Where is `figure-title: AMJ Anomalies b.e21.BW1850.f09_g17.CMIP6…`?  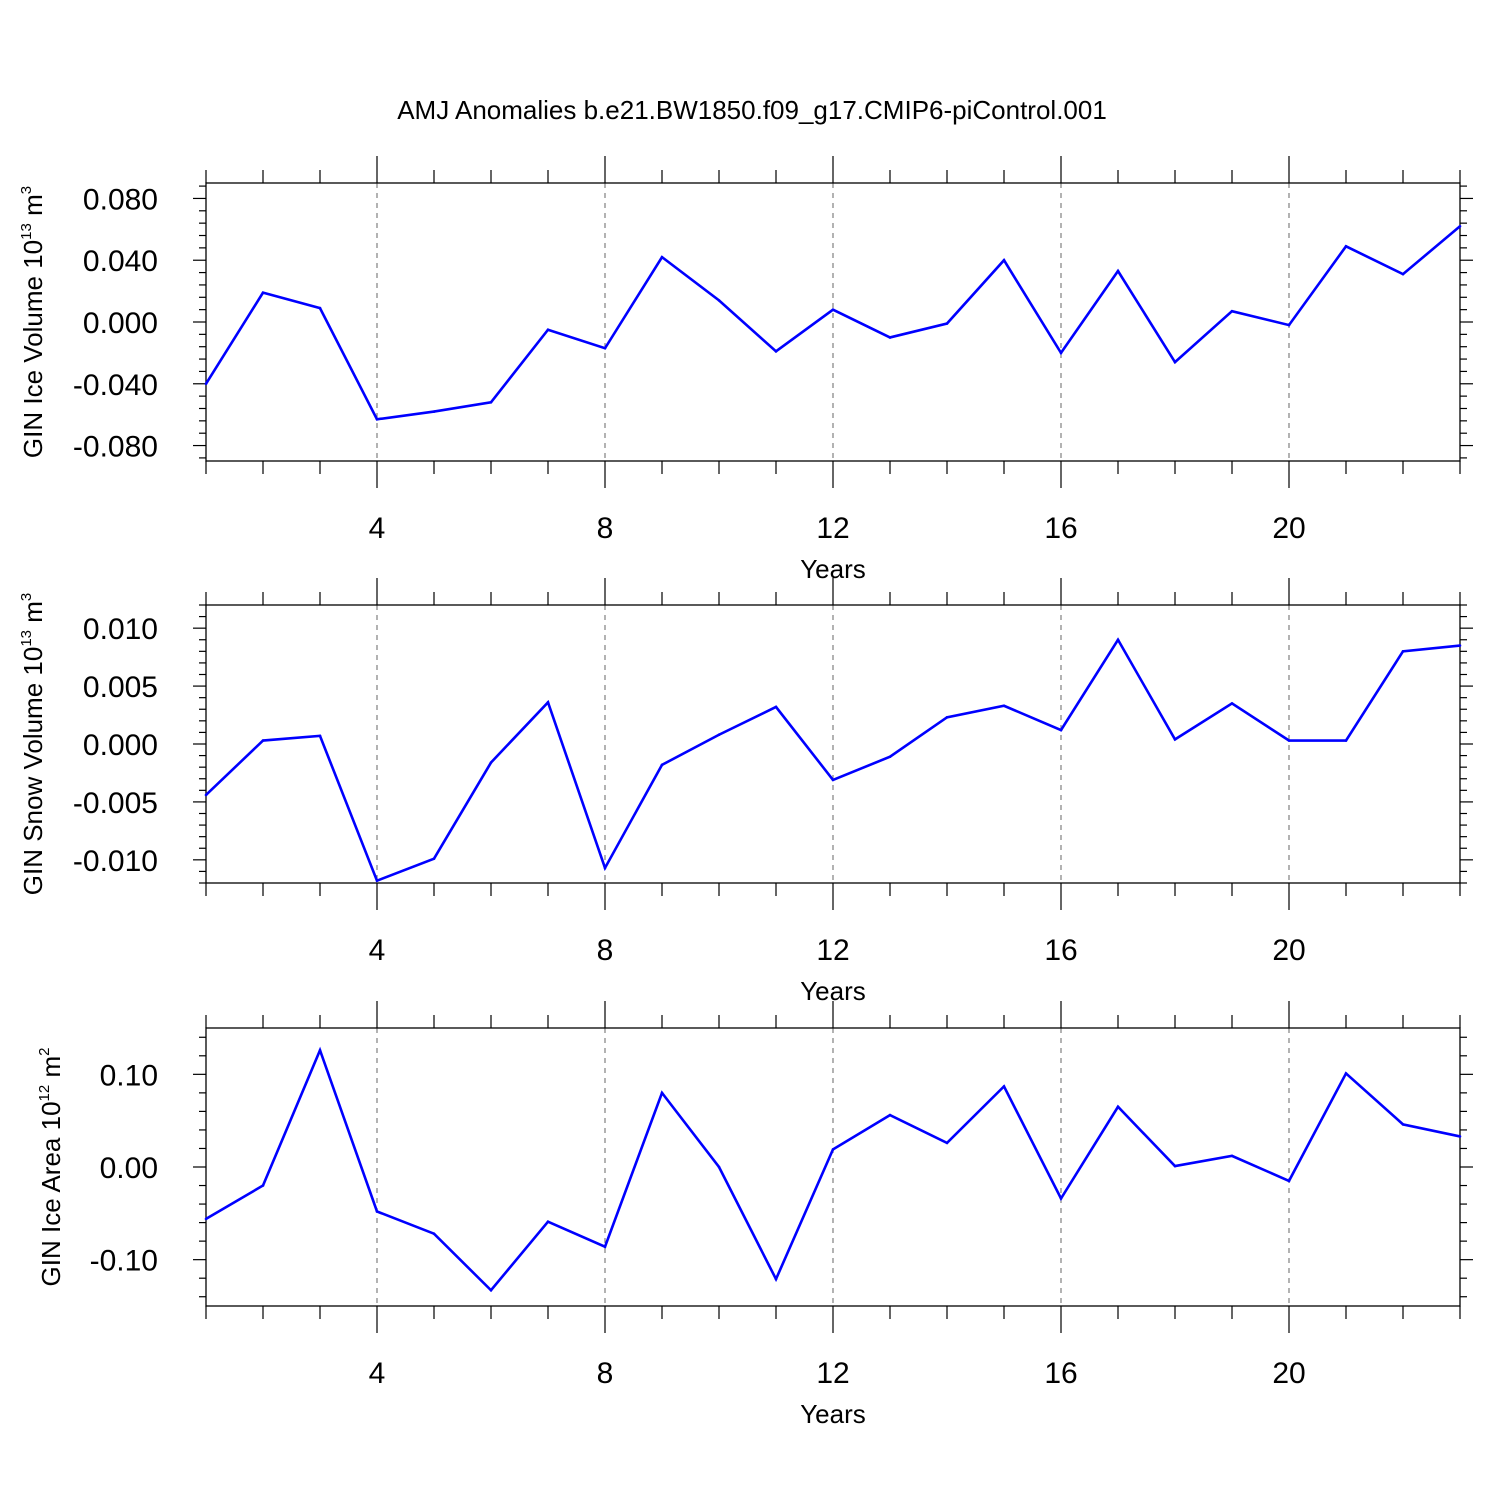 figure-title: AMJ Anomalies b.e21.BW1850.f09_g17.CMIP6… is located at coordinates (752, 110).